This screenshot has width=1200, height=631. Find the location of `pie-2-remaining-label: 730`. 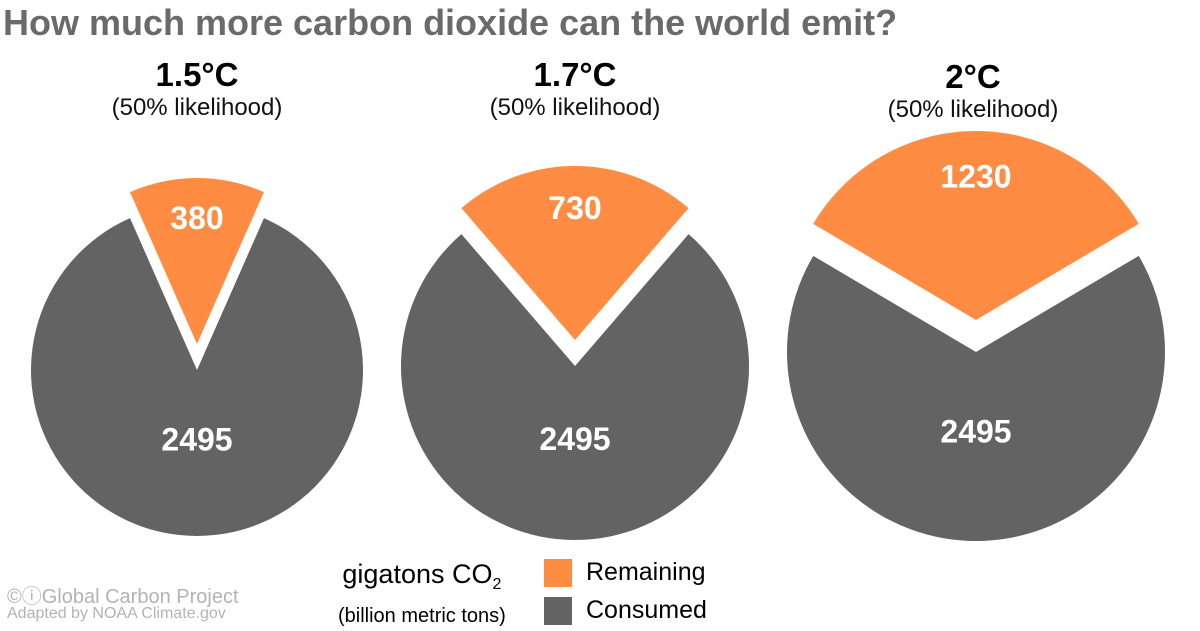

pie-2-remaining-label: 730 is located at coordinates (574, 208).